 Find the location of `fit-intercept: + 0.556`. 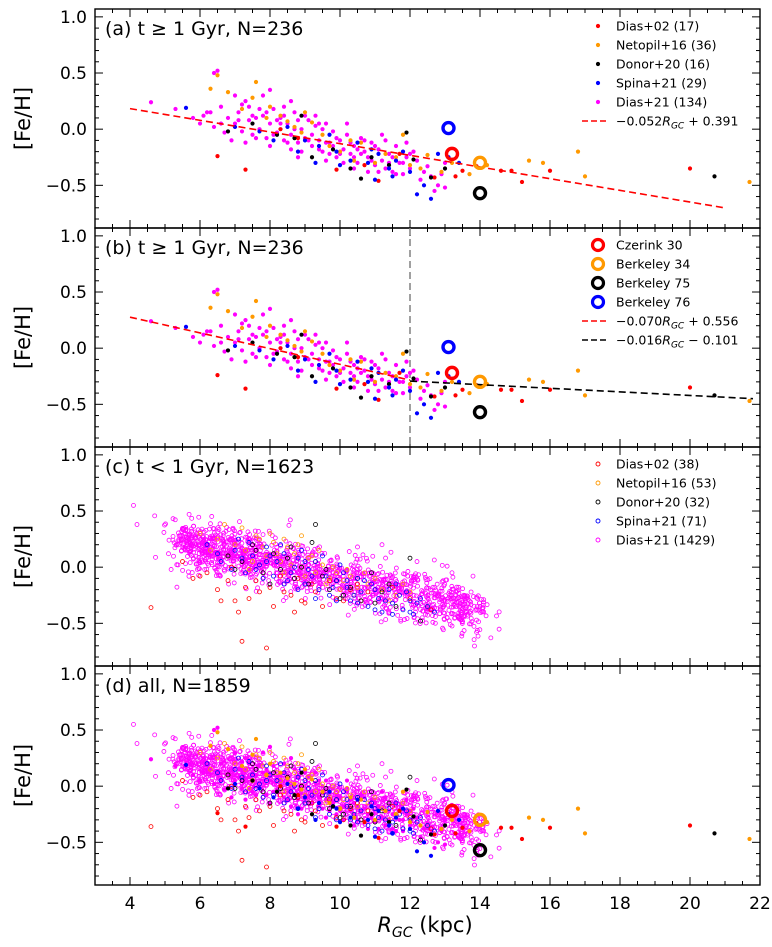

fit-intercept: + 0.556 is located at coordinates (711, 321).